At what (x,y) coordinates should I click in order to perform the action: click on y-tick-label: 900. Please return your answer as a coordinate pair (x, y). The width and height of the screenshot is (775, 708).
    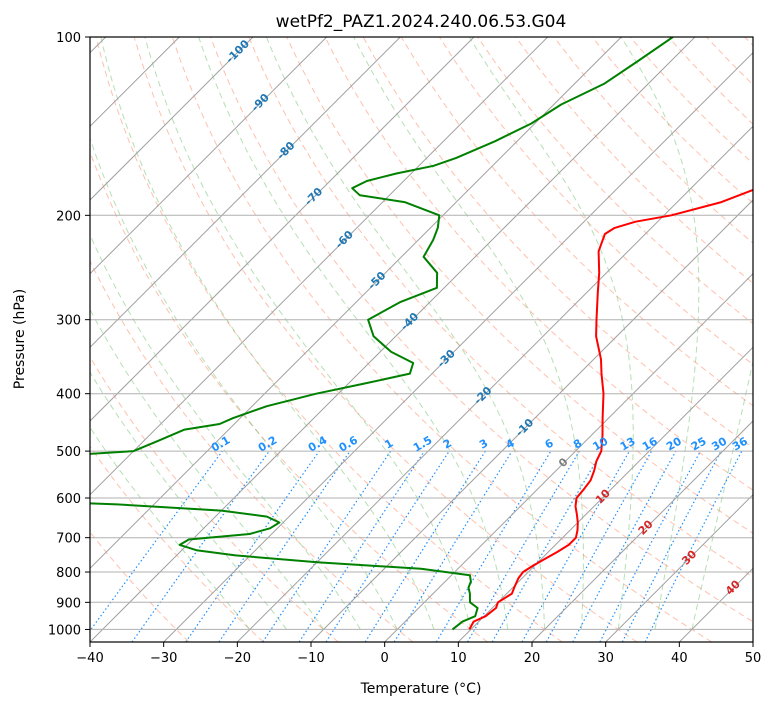
    Looking at the image, I should click on (68, 603).